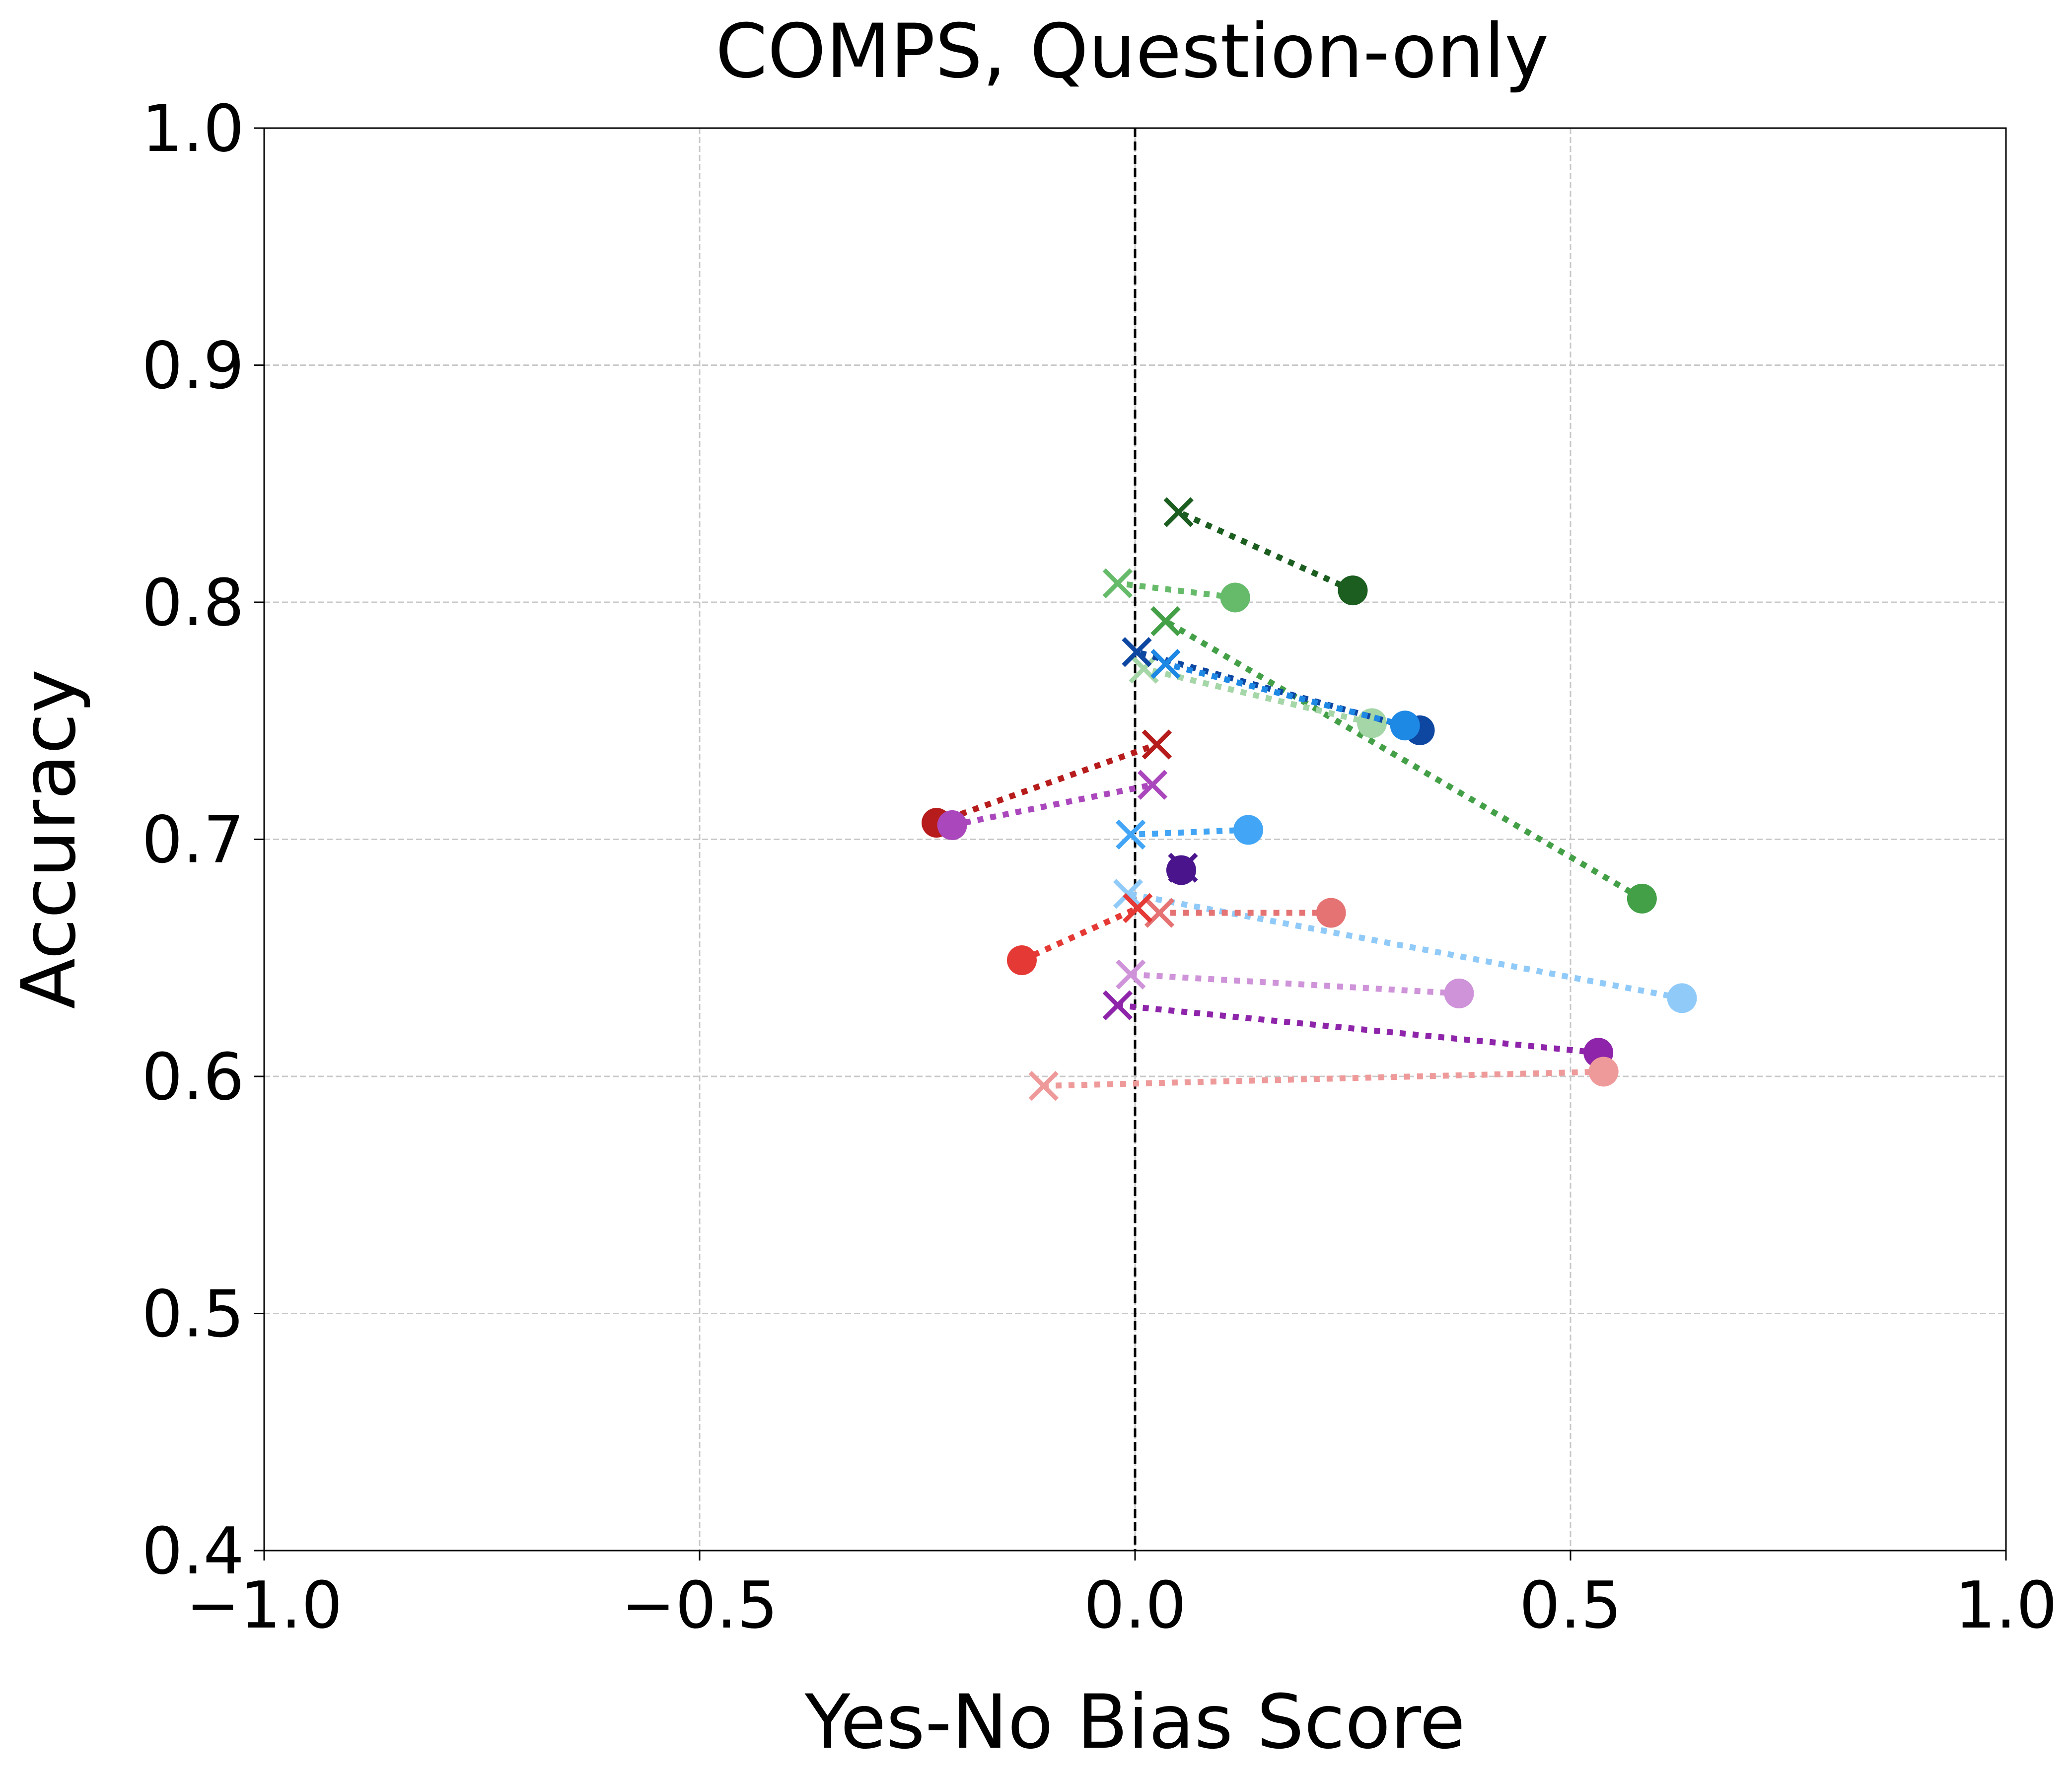 The width and height of the screenshot is (2072, 1774). What do you see at coordinates (193, 840) in the screenshot?
I see `y-tick-label: 0.7` at bounding box center [193, 840].